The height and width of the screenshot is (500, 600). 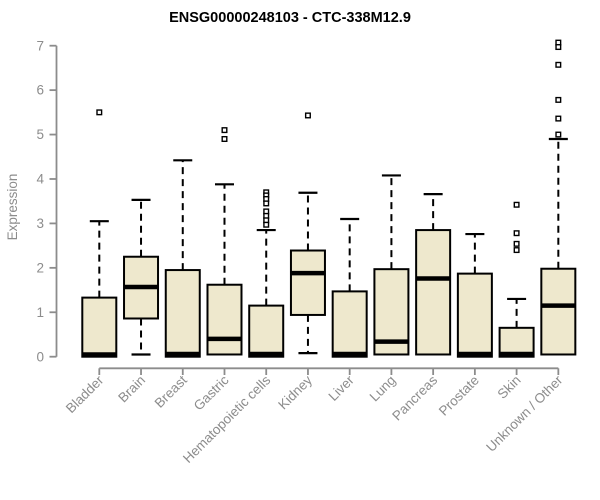 I want to click on box-lung, so click(x=391, y=265).